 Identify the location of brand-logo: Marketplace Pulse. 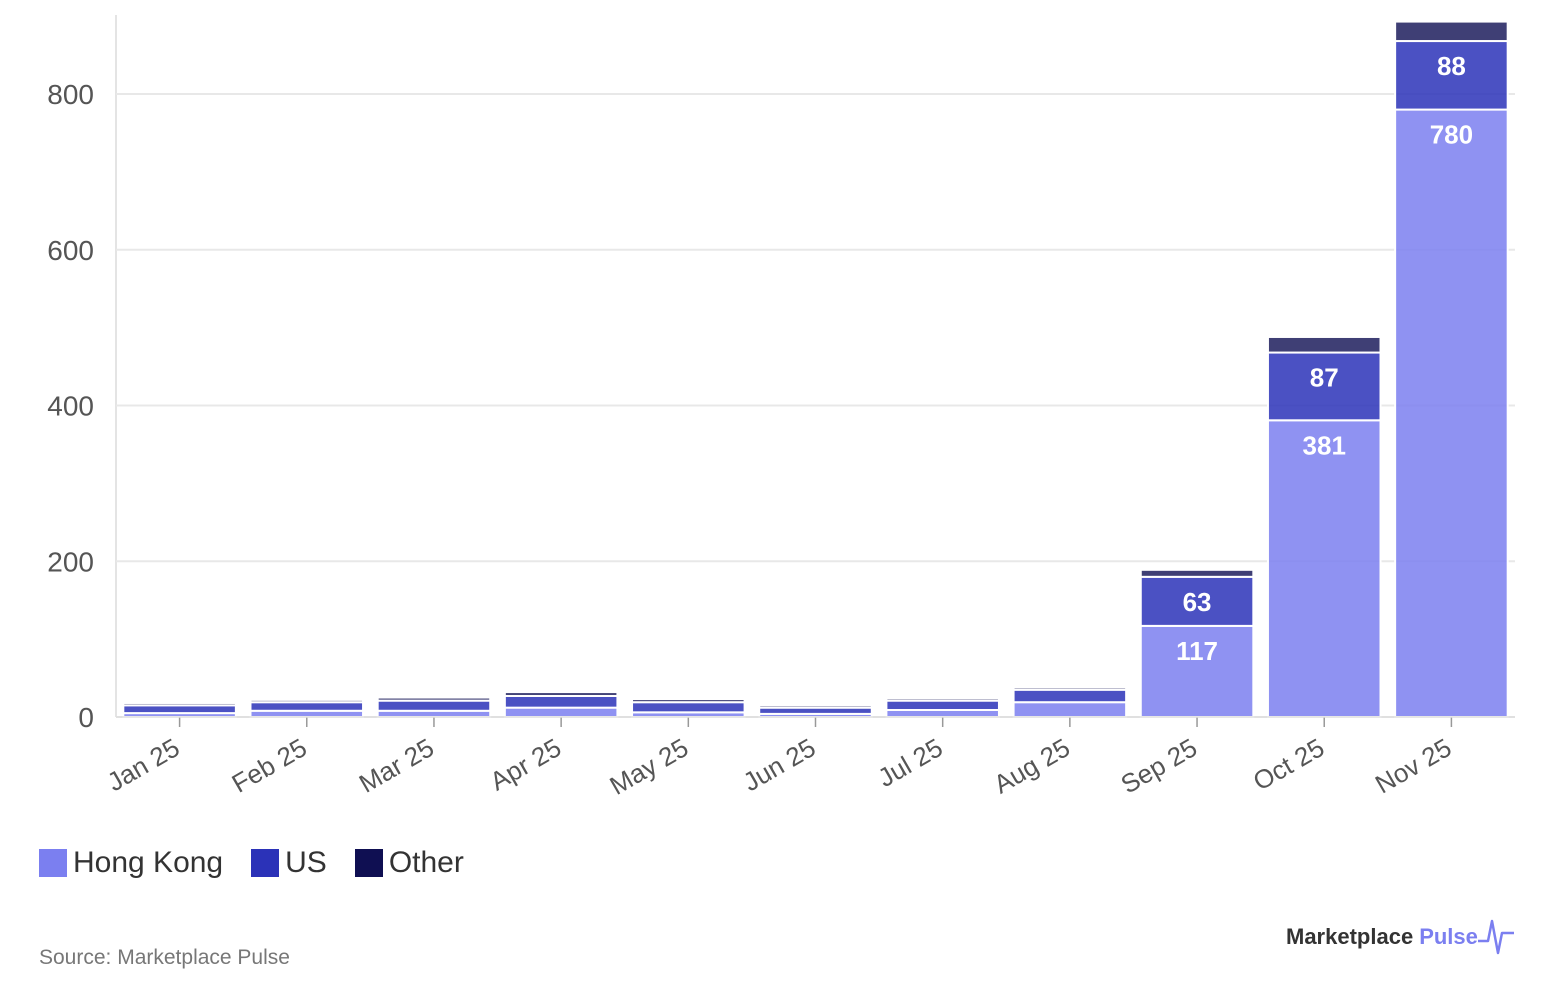
(1400, 937).